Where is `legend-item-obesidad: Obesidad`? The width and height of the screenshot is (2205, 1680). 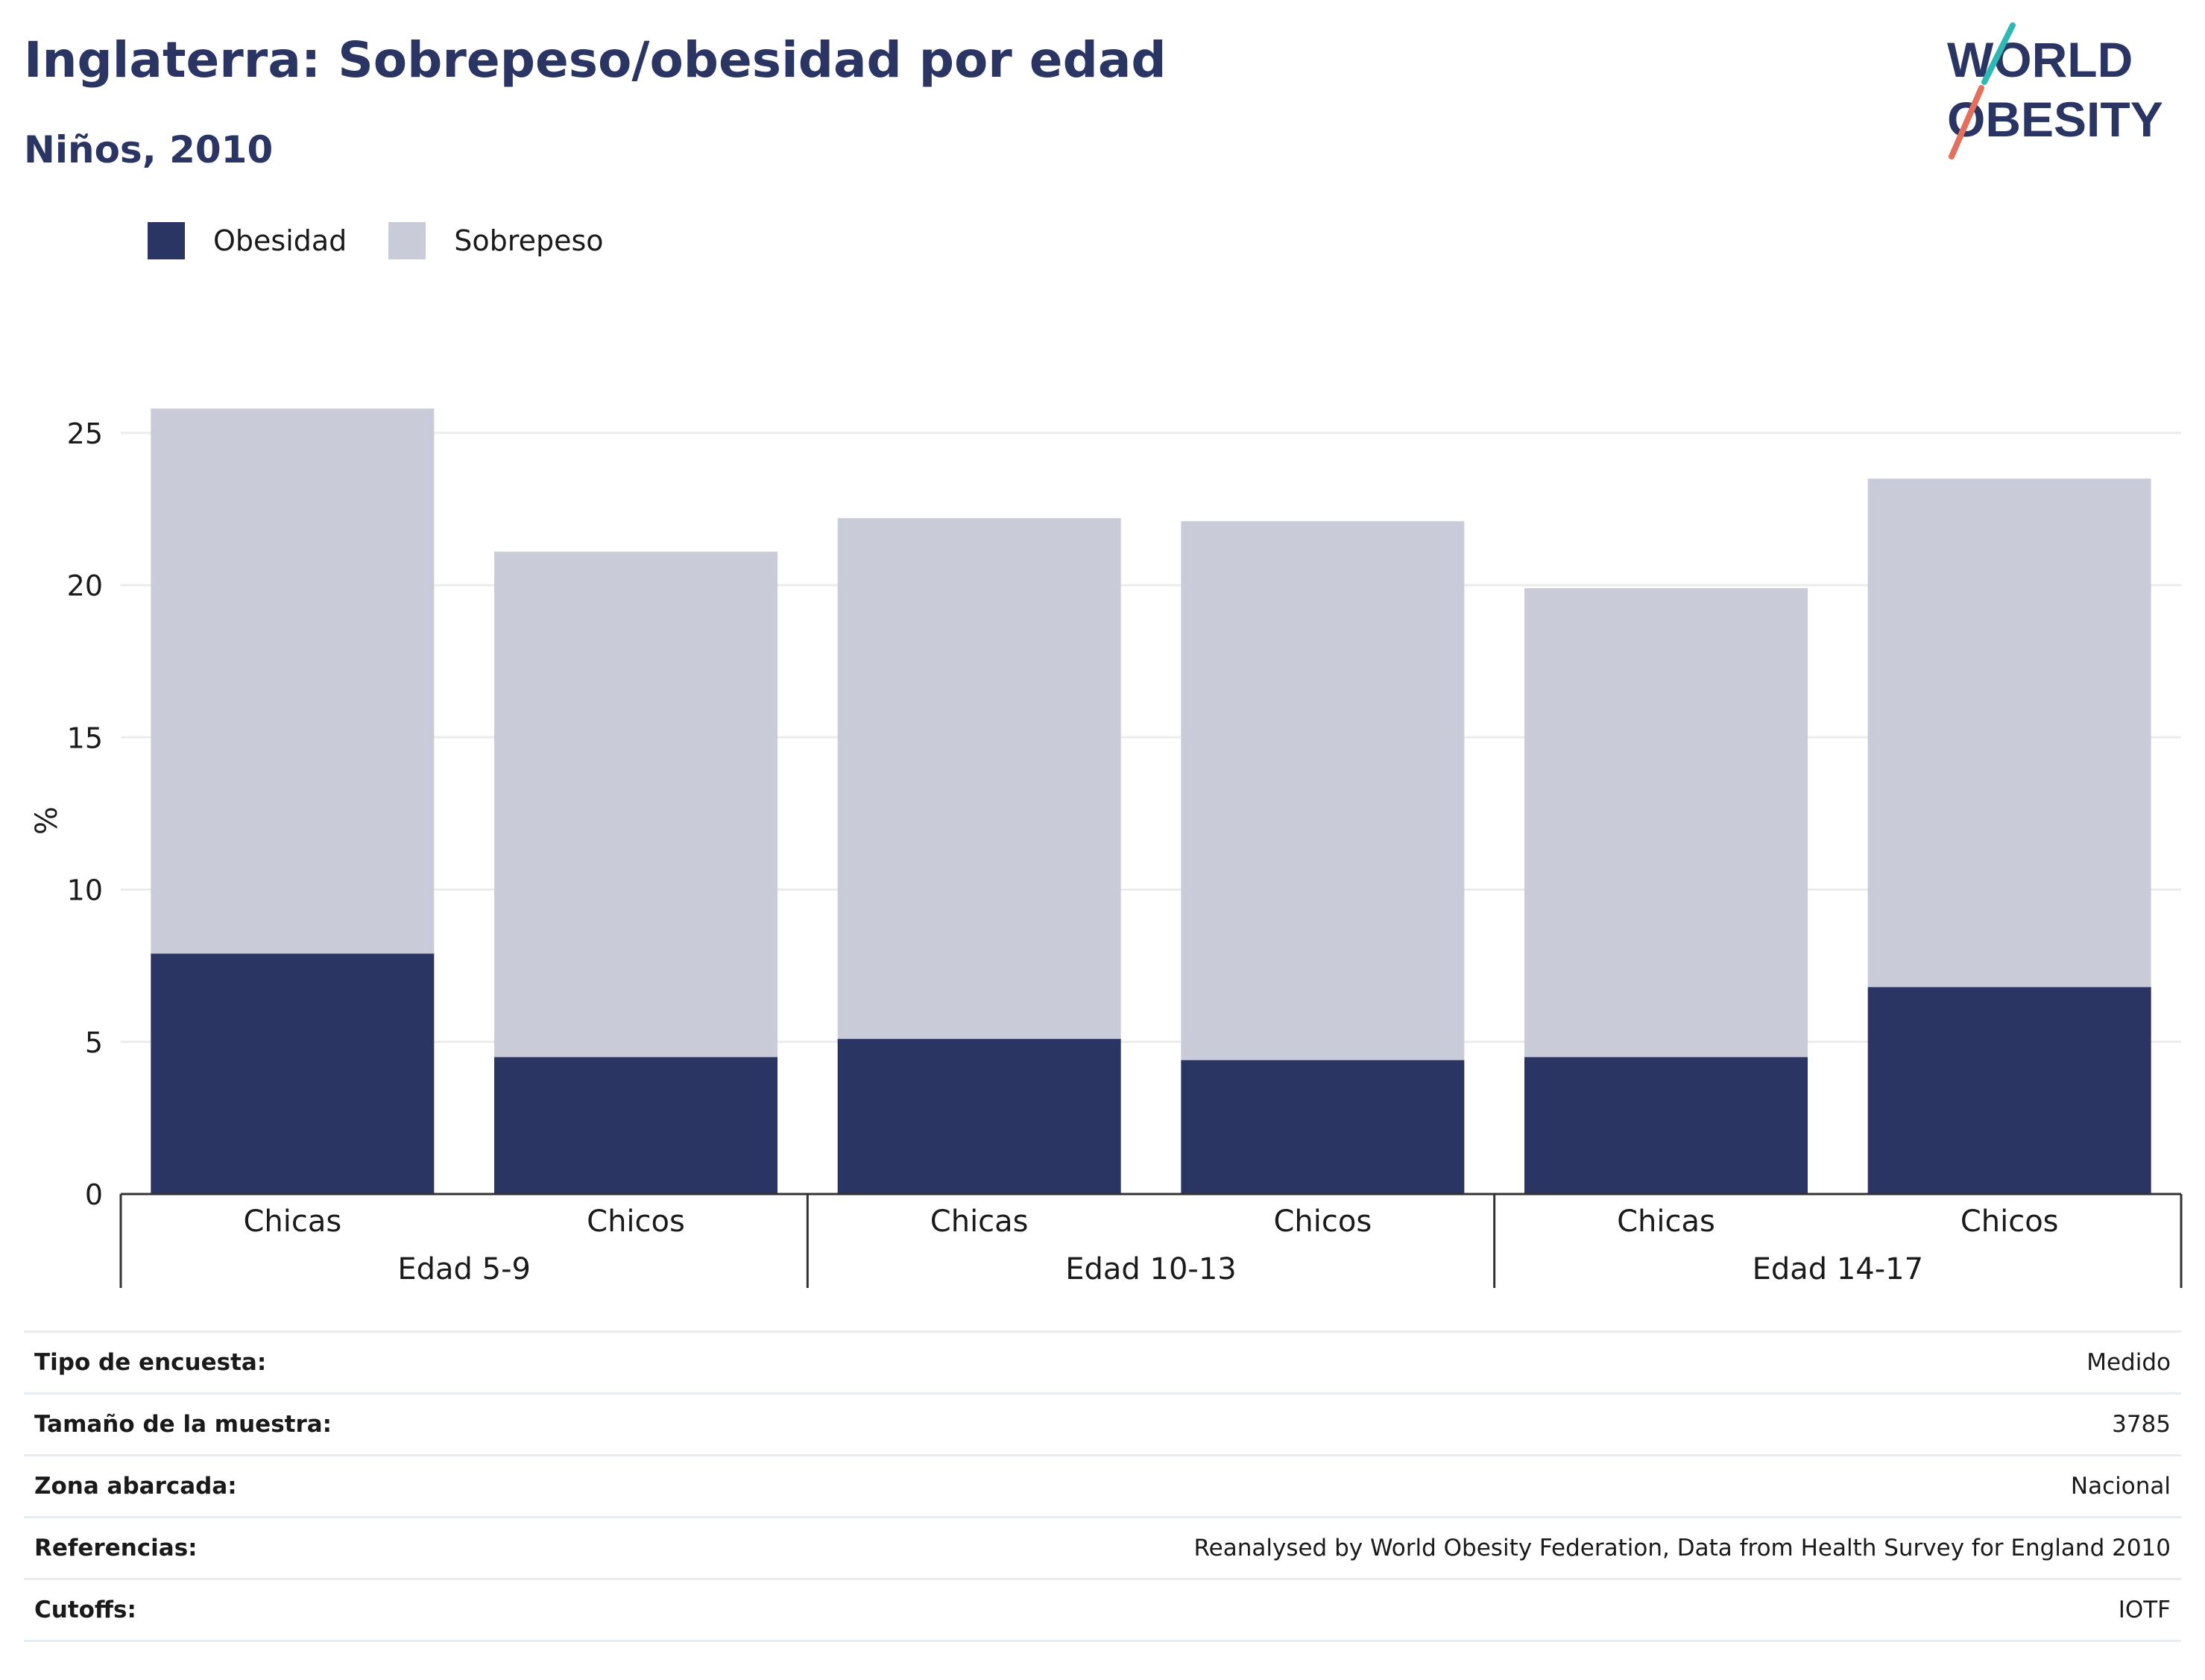 legend-item-obesidad: Obesidad is located at coordinates (247, 240).